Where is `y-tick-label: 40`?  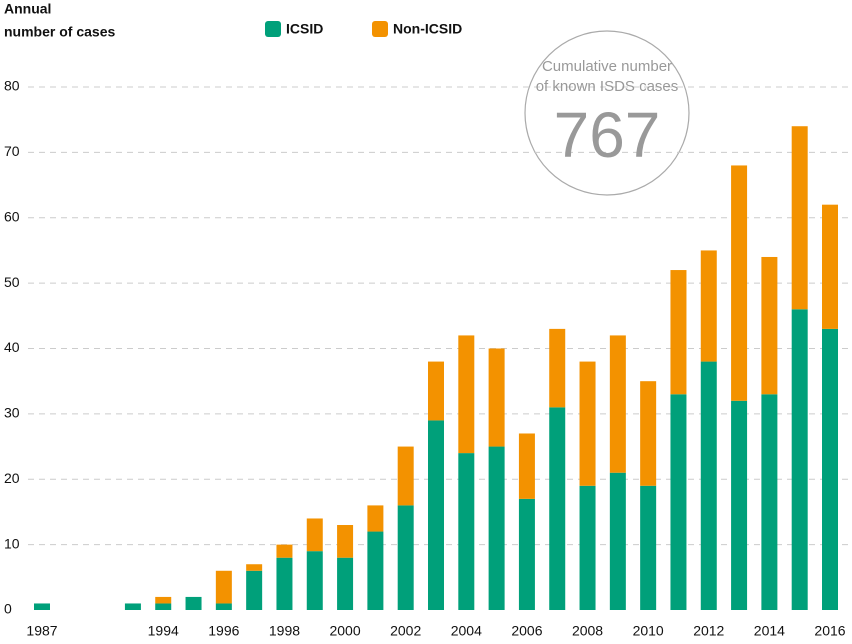
y-tick-label: 40 is located at coordinates (12, 347).